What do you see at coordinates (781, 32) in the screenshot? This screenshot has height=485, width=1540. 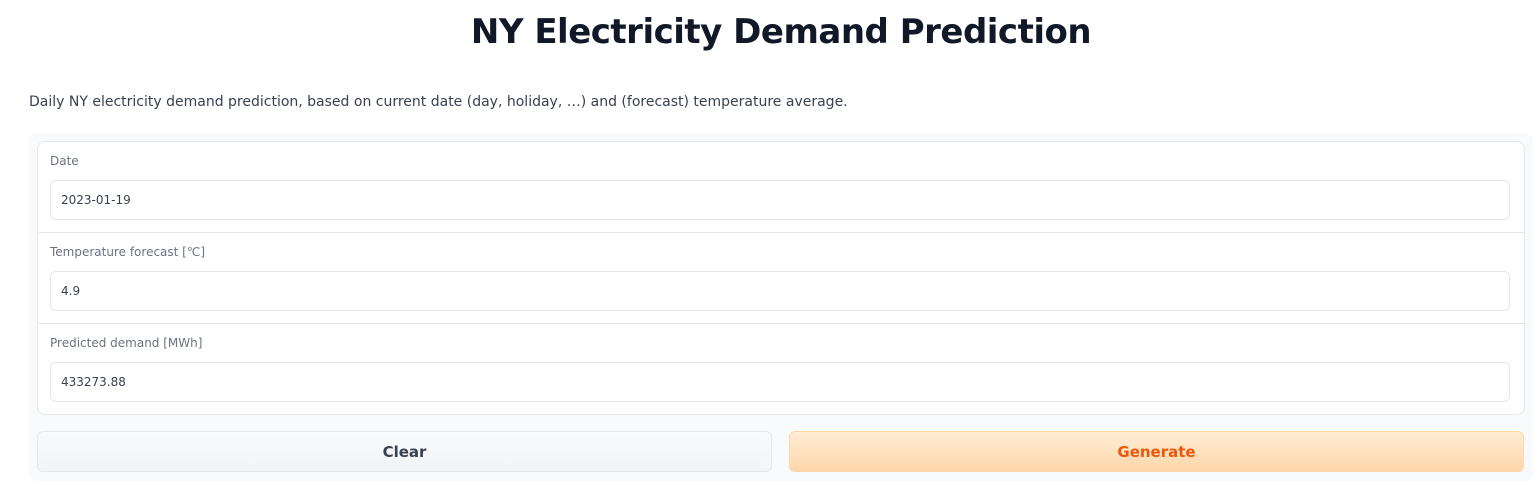 I see `page-title: NY Electricity Demand Prediction` at bounding box center [781, 32].